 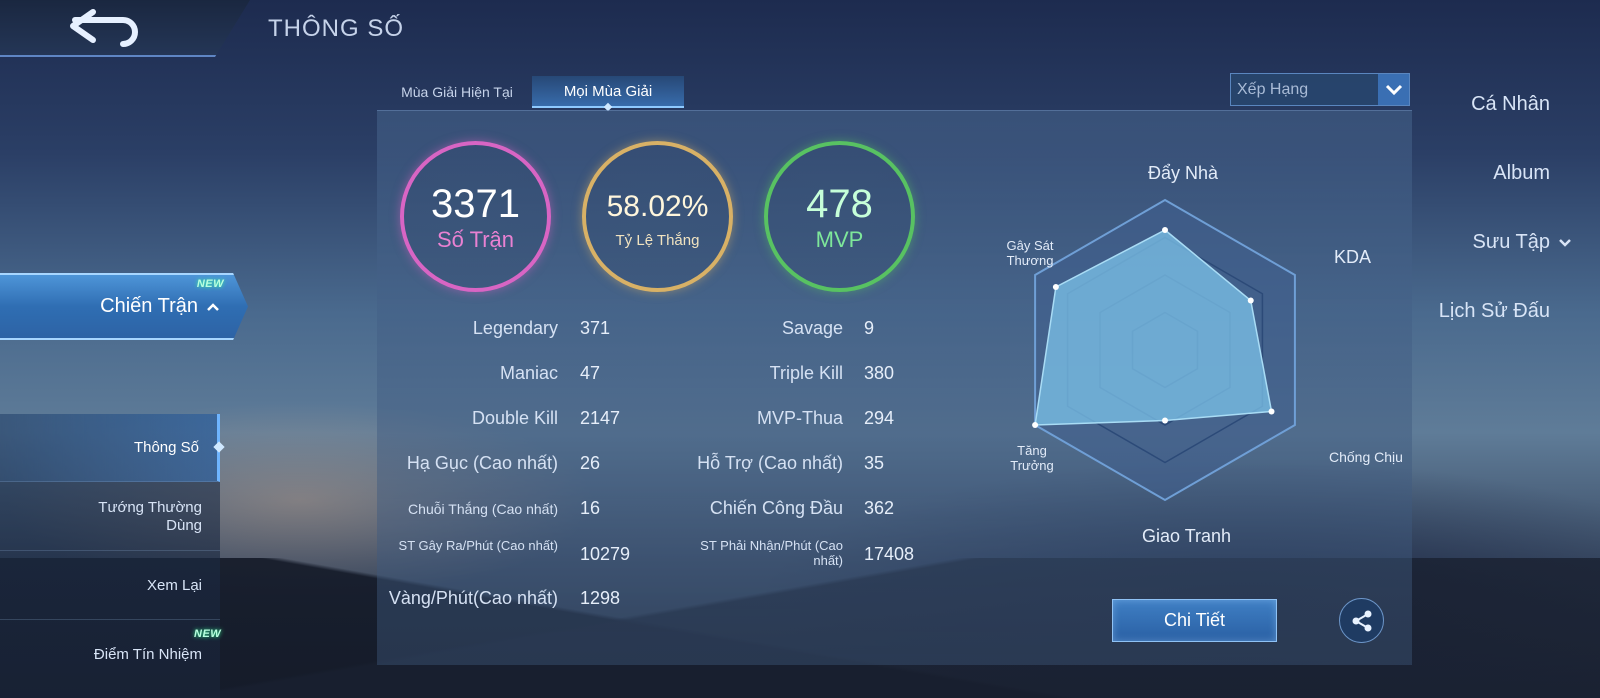 What do you see at coordinates (110, 448) in the screenshot?
I see `sidebar-subitem-stats: Thông Số` at bounding box center [110, 448].